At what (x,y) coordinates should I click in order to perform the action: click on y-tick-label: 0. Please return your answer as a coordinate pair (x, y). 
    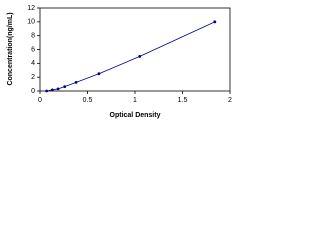
    Looking at the image, I should click on (33, 91).